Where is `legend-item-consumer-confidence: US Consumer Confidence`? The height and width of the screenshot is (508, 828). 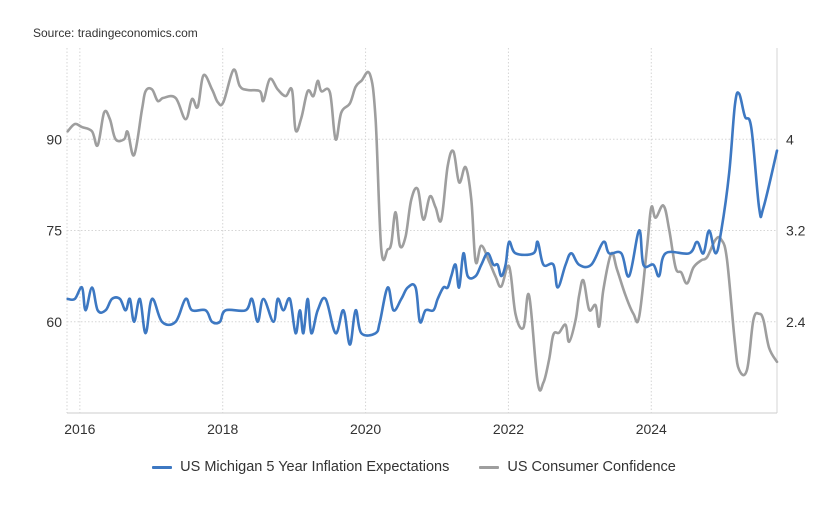 legend-item-consumer-confidence: US Consumer Confidence is located at coordinates (577, 467).